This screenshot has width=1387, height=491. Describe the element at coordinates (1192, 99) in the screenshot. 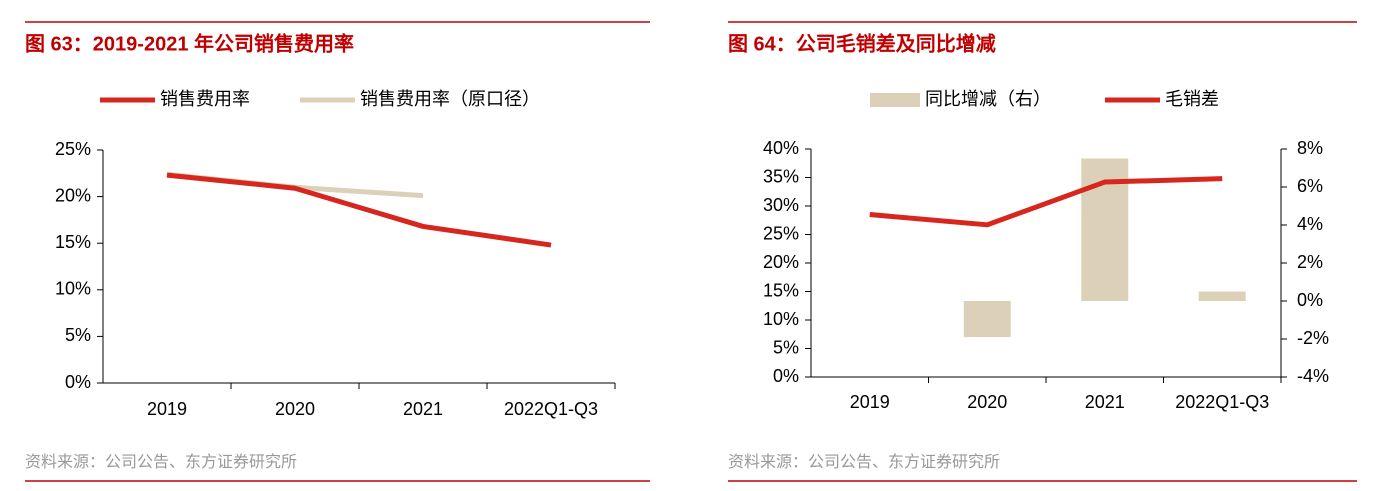

I see `legend-label: 毛销差` at that location.